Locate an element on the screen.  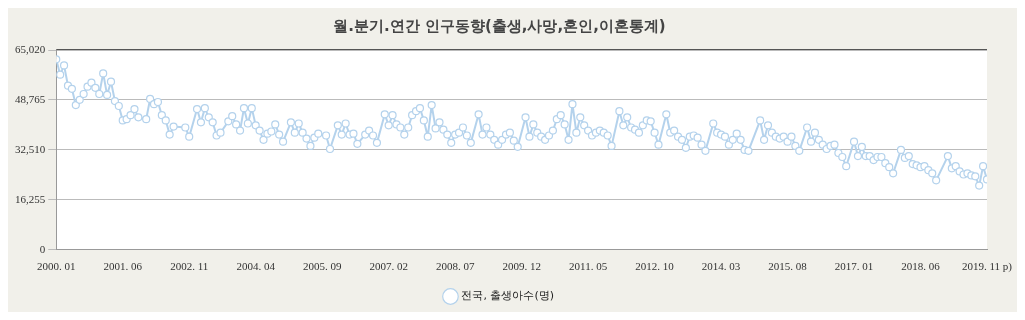
y-tick-label: 32,510 is located at coordinates (30, 148).